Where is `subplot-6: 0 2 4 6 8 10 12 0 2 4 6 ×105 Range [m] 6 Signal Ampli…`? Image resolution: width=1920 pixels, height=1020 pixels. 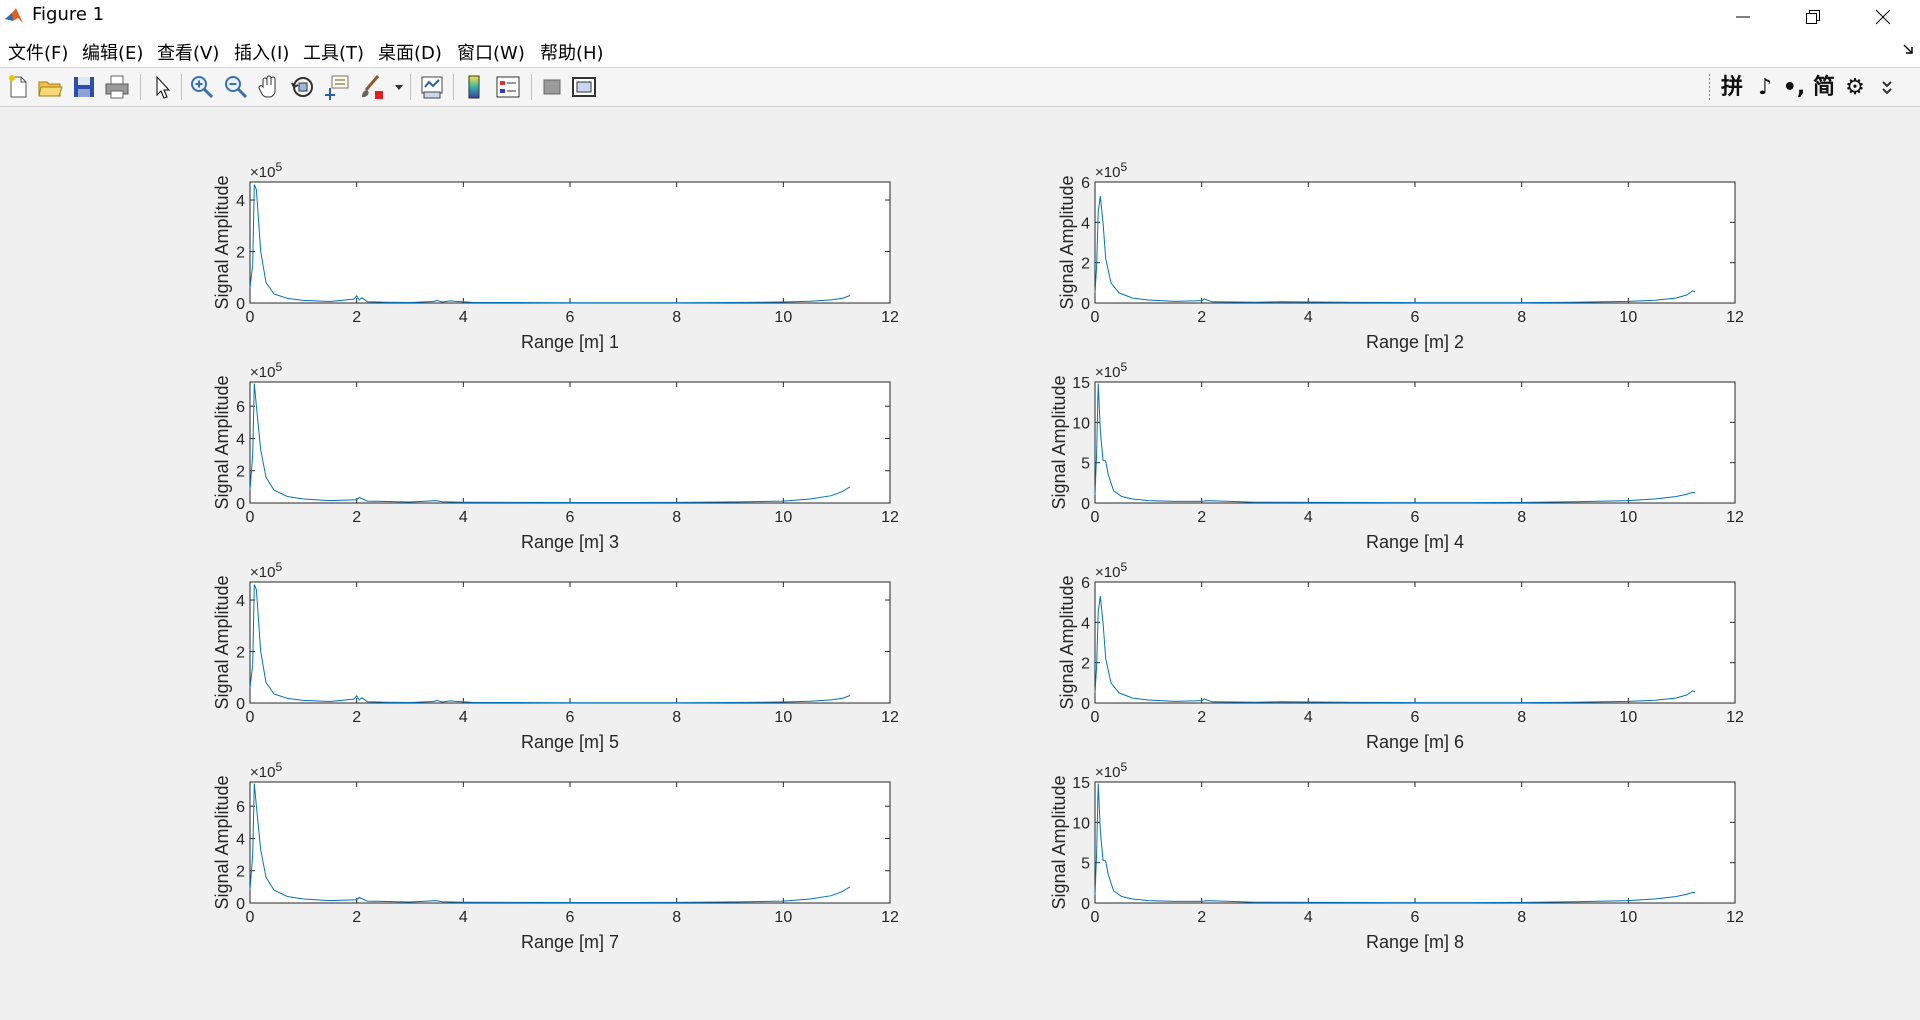
subplot-6: 0 2 4 6 8 10 12 0 2 4 6 ×105 Range [m] 6 Signal Ampli… is located at coordinates (1400, 656).